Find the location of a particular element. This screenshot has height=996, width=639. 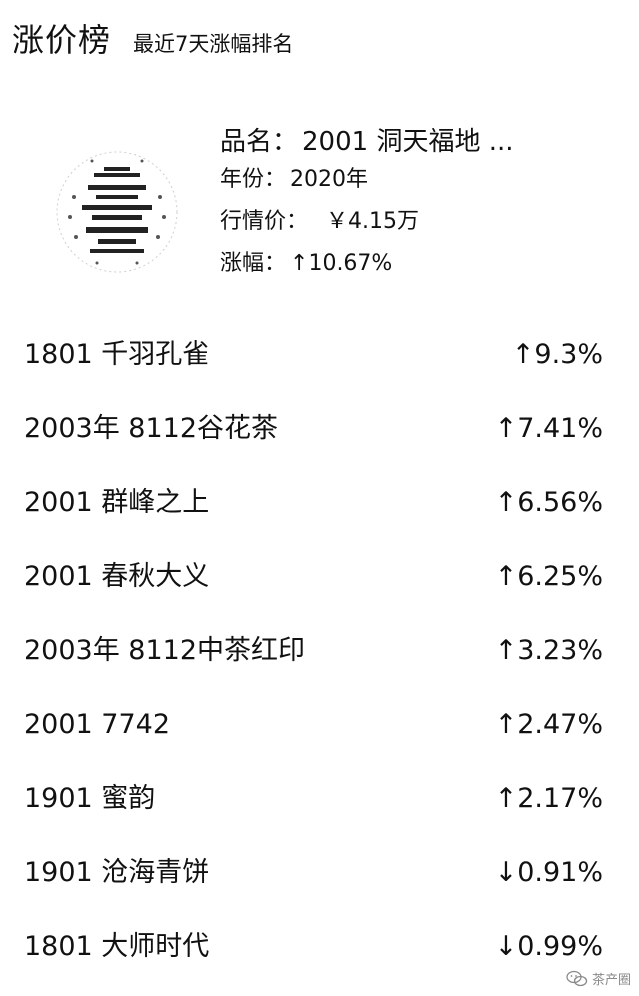

header: 涨价榜 最近7天涨幅排名 is located at coordinates (152, 40).